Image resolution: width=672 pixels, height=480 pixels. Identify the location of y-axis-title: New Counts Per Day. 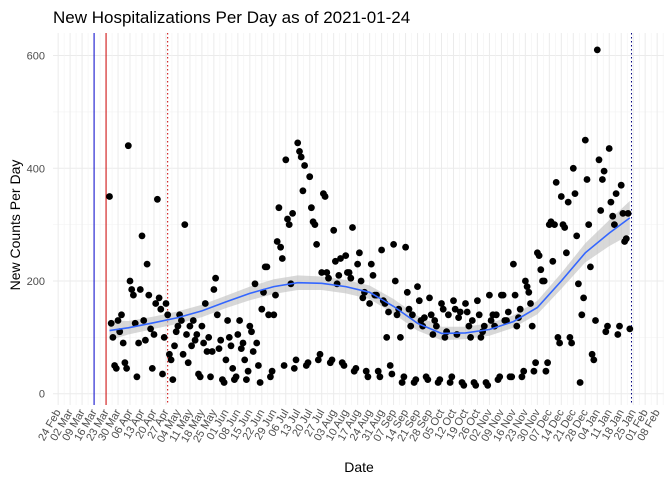
(15, 225).